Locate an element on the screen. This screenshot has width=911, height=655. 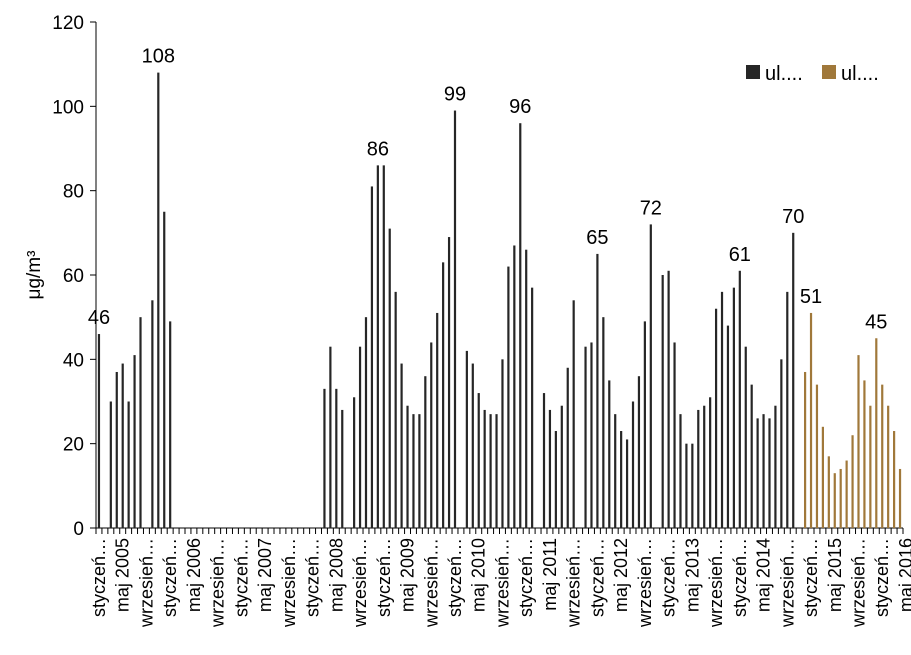
data-label: 108 is located at coordinates (158, 57).